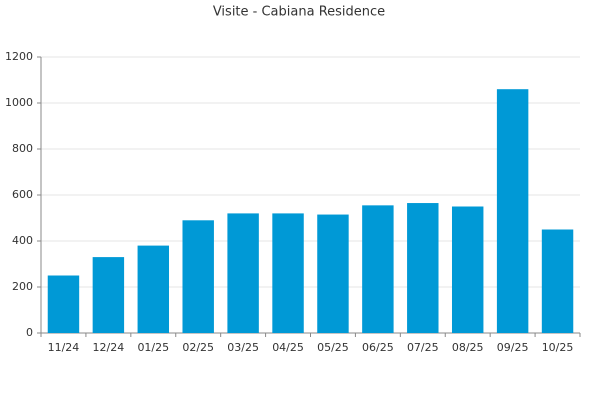 The width and height of the screenshot is (600, 404). I want to click on x-tick-label: 12/24, so click(109, 347).